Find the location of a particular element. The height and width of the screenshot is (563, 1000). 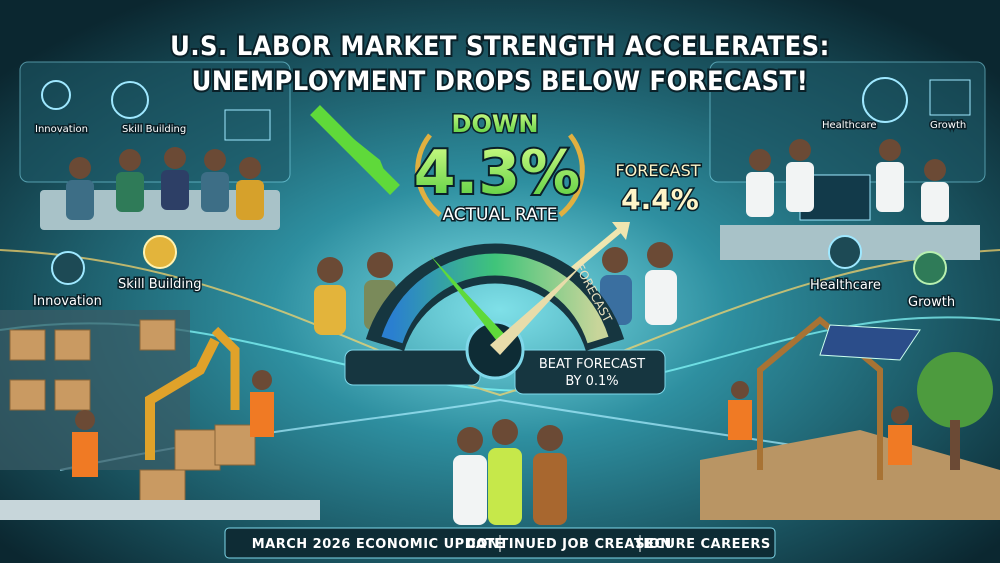

laurel is located at coordinates (500, 175).